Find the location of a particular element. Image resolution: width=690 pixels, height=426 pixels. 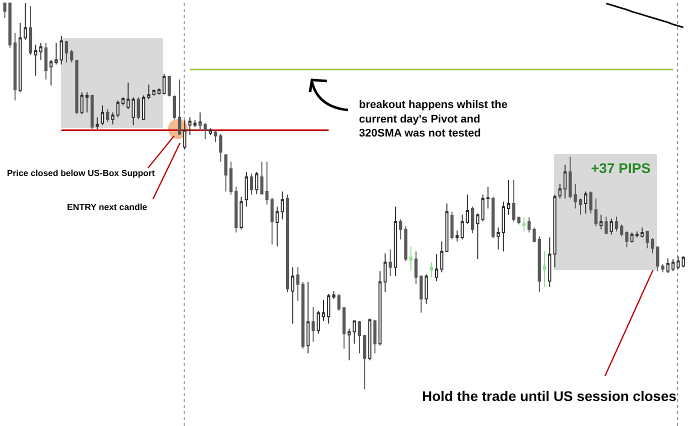

annotation: ENTRY next candle is located at coordinates (107, 207).